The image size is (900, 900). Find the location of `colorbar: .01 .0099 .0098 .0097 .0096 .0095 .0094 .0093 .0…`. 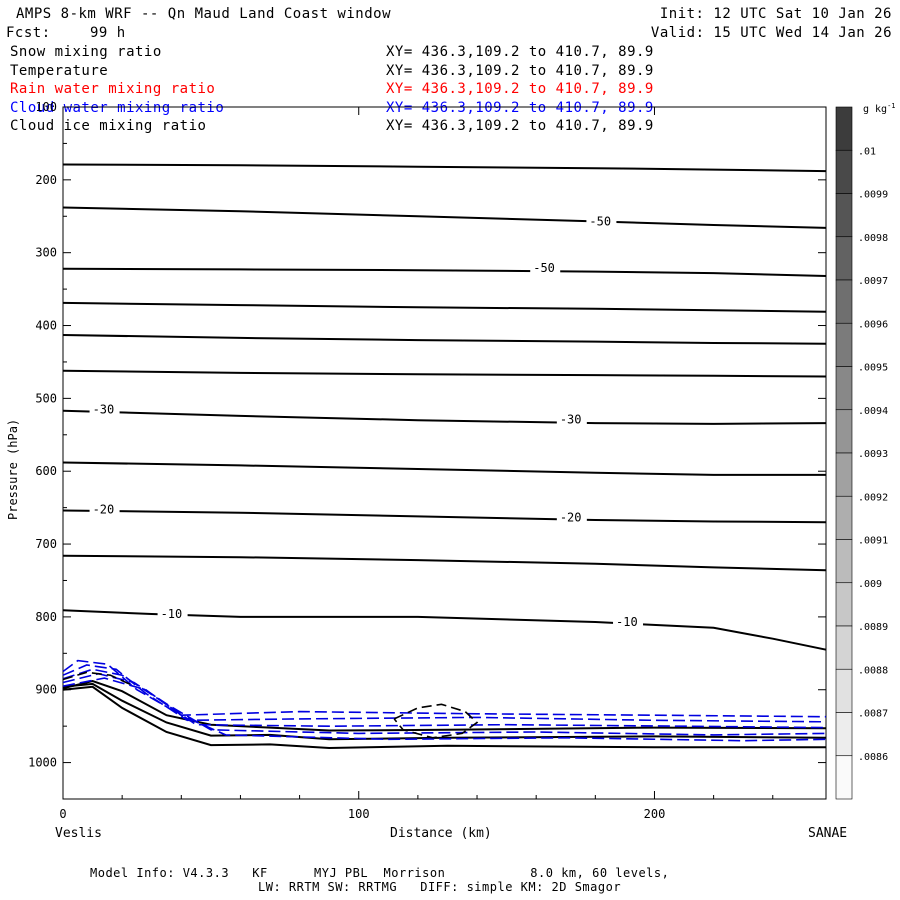

colorbar: .01 .0099 .0098 .0097 .0096 .0095 .0094 .0093 .0… is located at coordinates (861, 453).